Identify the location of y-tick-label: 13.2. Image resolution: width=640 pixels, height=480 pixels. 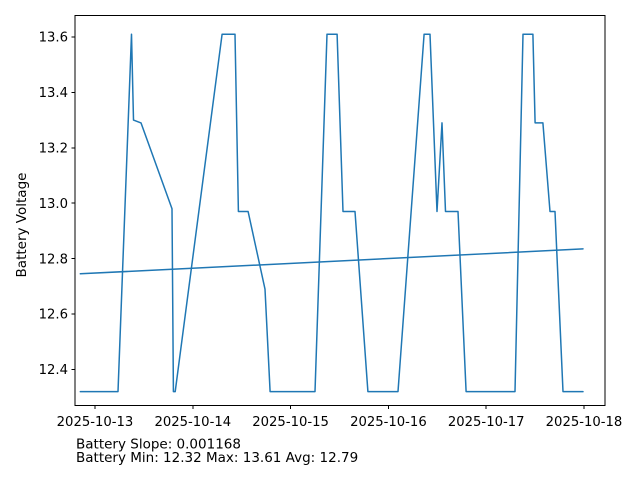
(53, 149).